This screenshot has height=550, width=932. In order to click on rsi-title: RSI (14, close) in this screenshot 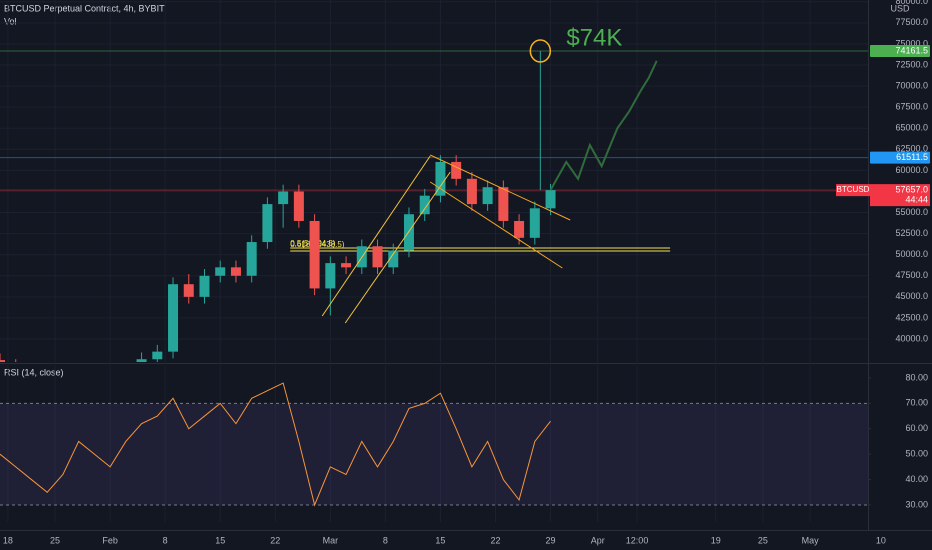, I will do `click(34, 372)`.